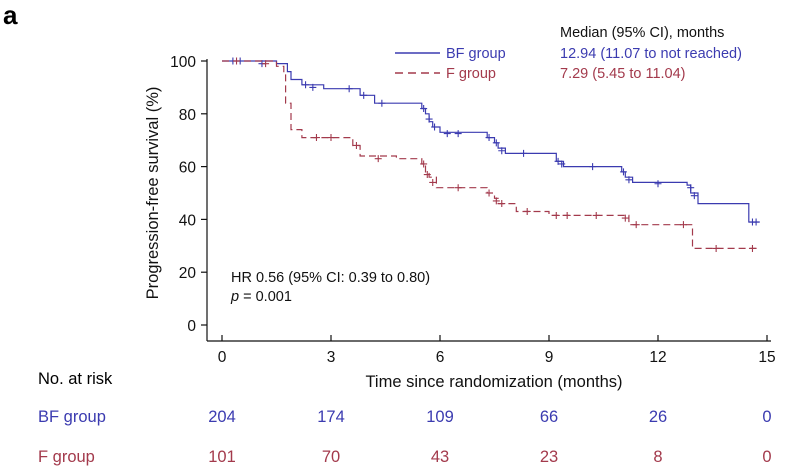 Image resolution: width=800 pixels, height=471 pixels. What do you see at coordinates (66, 457) in the screenshot?
I see `risk-row-label-1: F group` at bounding box center [66, 457].